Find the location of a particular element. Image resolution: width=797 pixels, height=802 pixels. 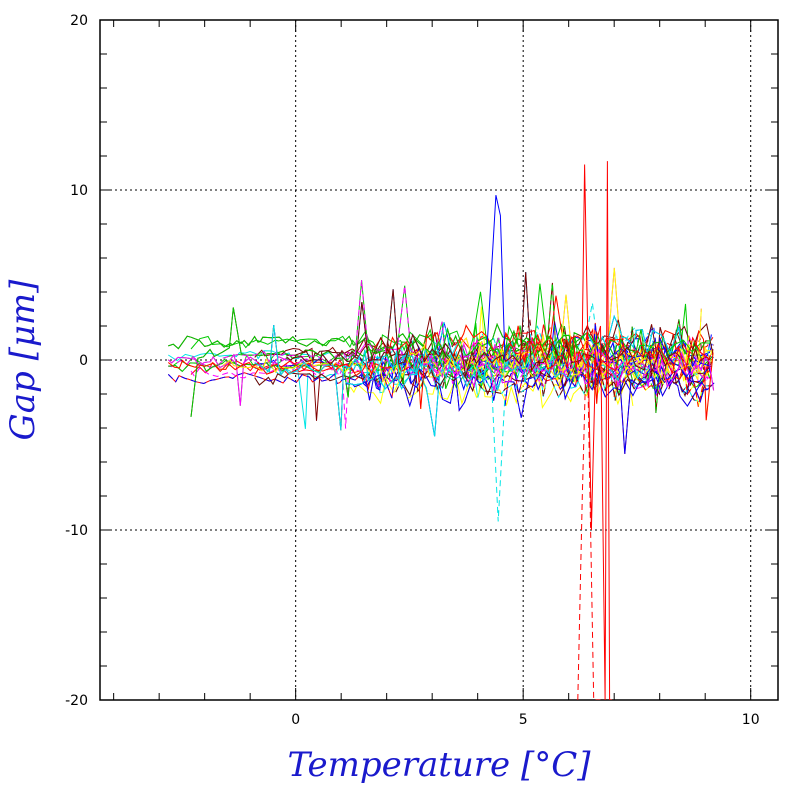

y-tick-label: -20 is located at coordinates (76, 701).